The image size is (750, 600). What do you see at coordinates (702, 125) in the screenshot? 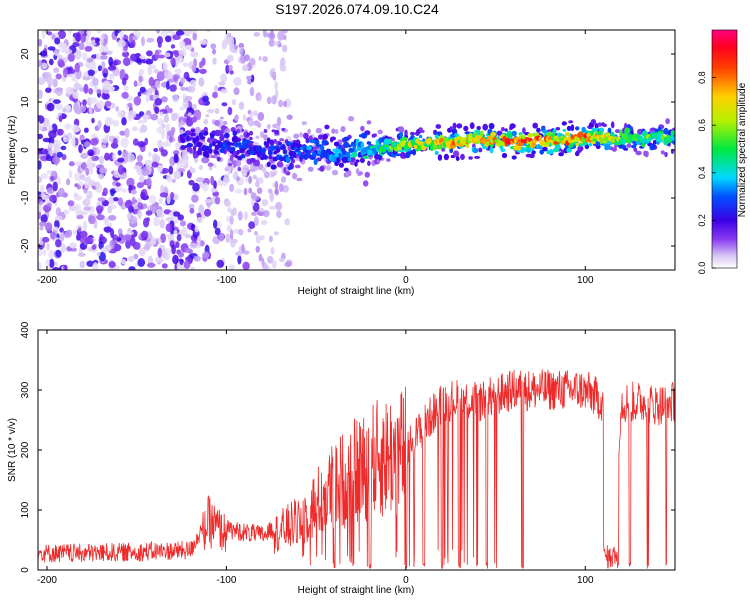
I see `colorbar-tick-label: 0.6` at bounding box center [702, 125].